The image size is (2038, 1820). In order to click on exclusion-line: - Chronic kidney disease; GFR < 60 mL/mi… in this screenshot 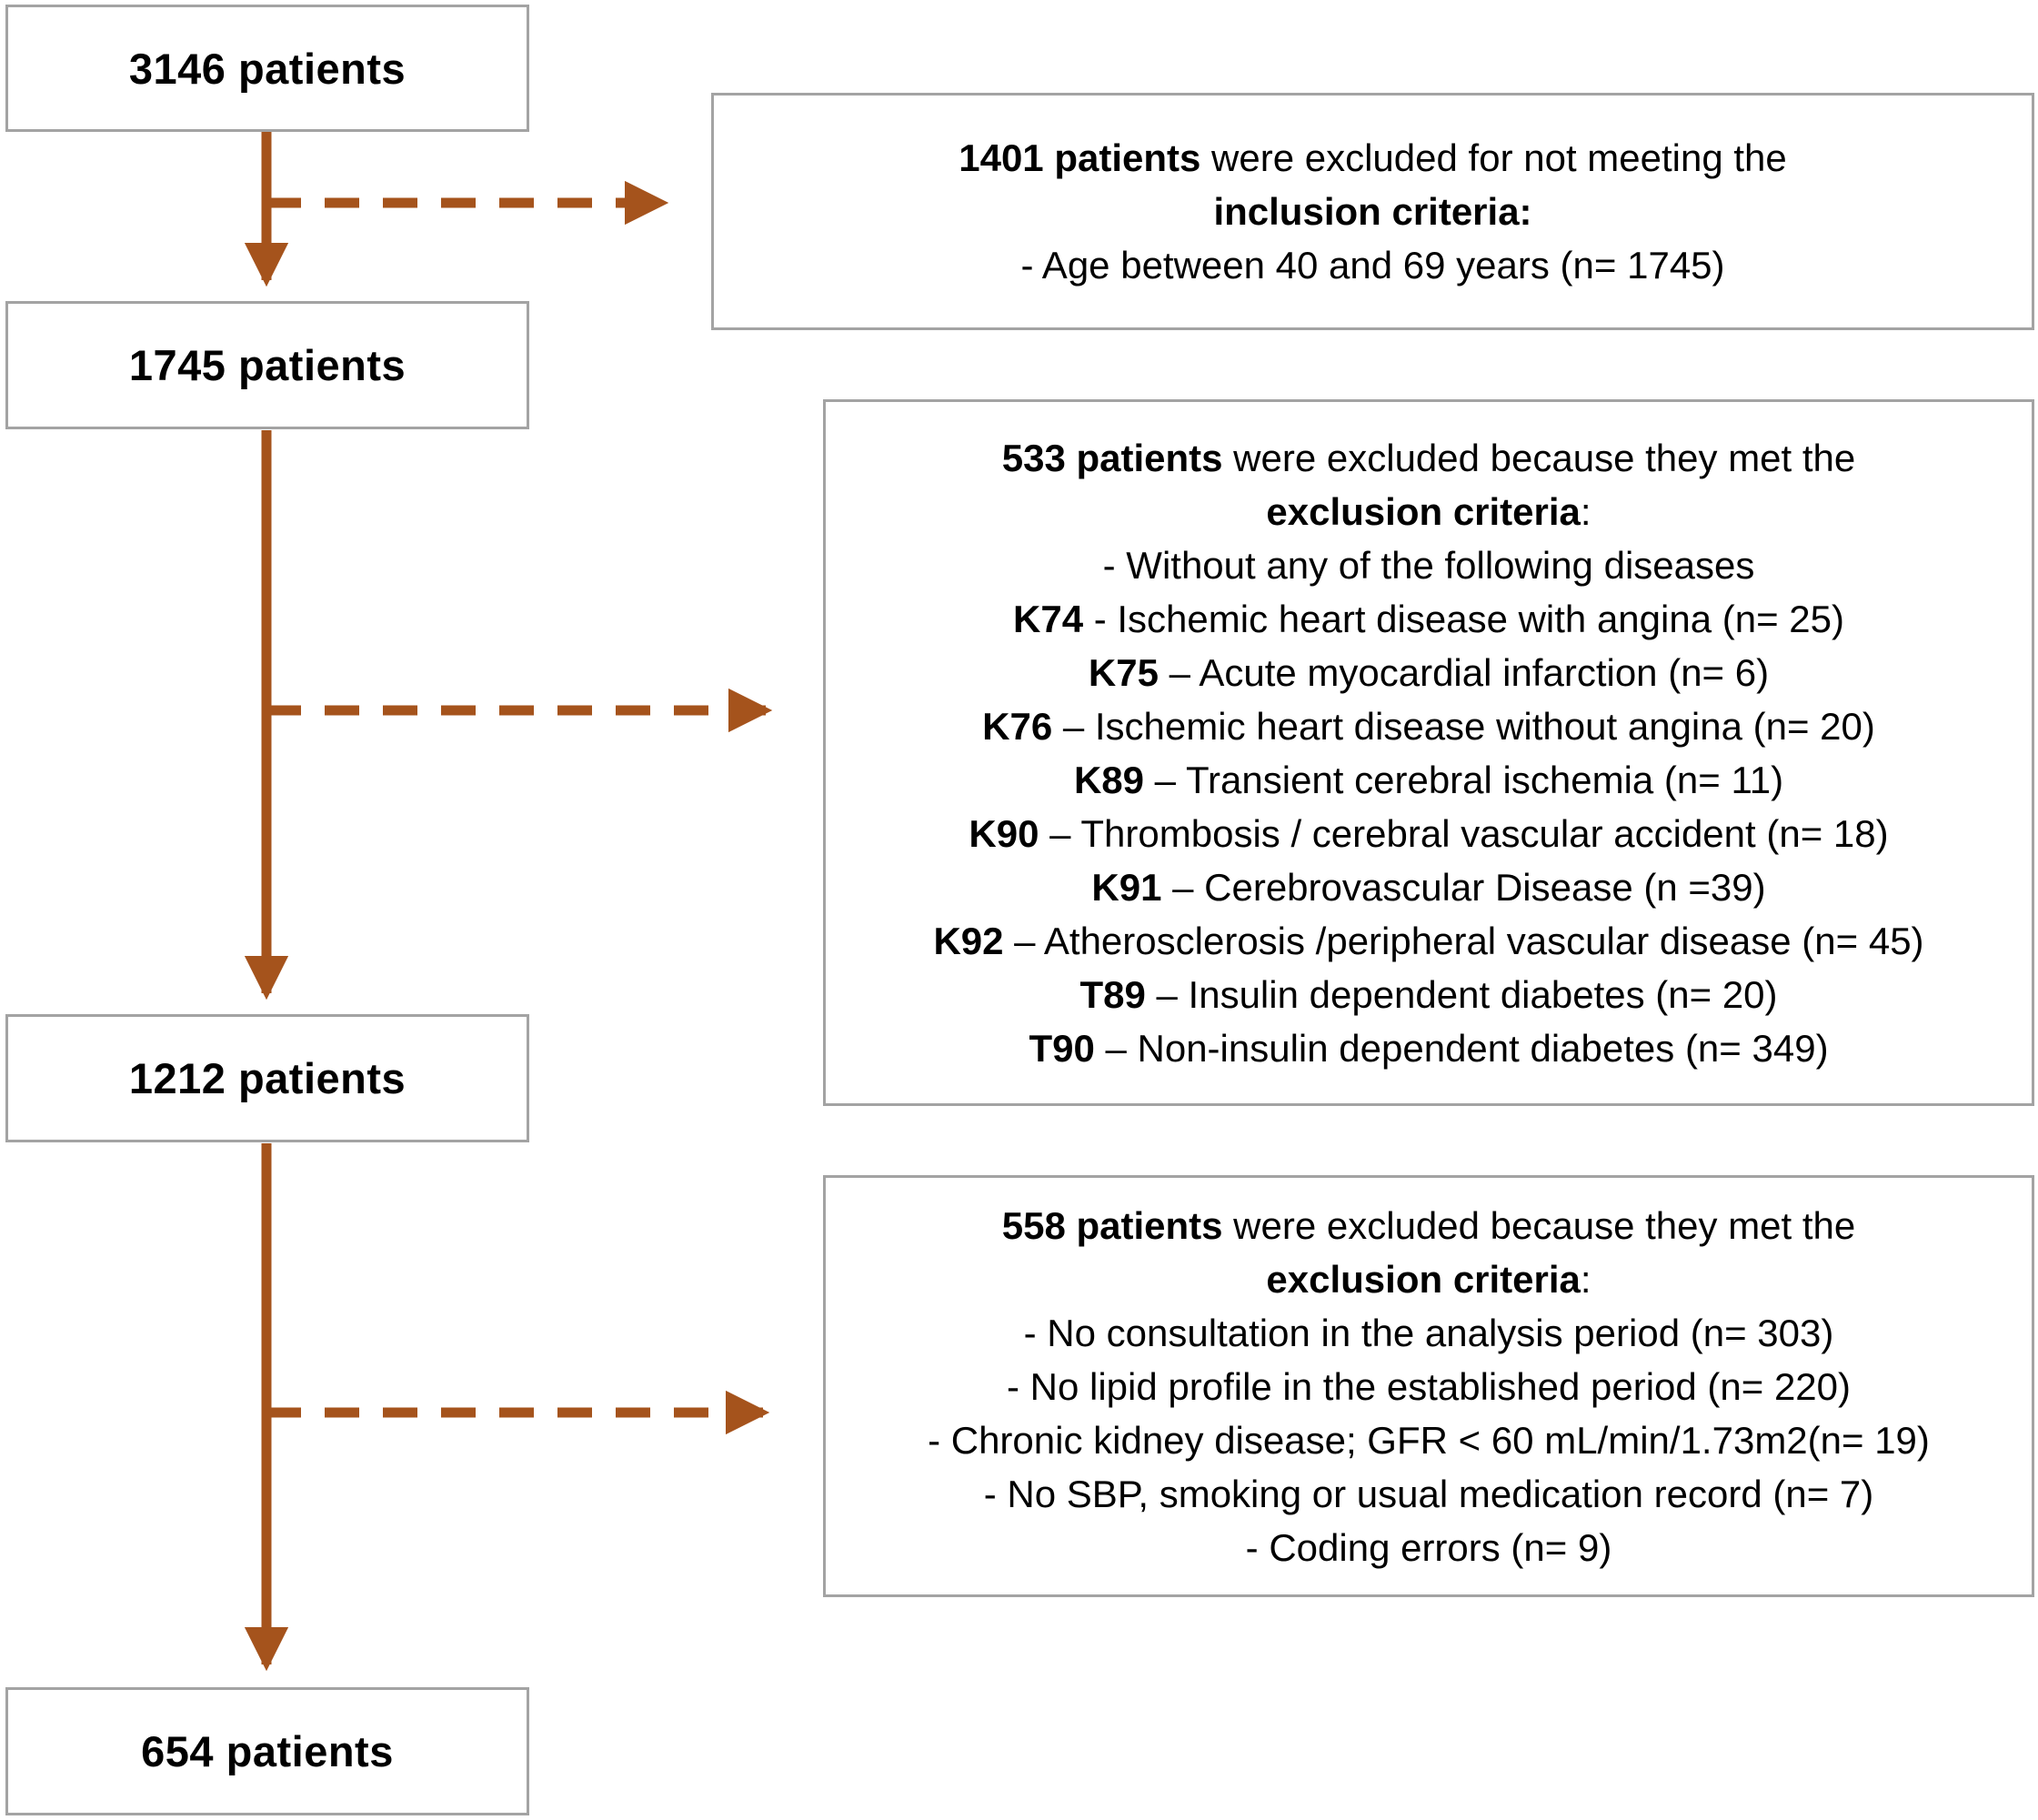, I will do `click(1429, 1440)`.